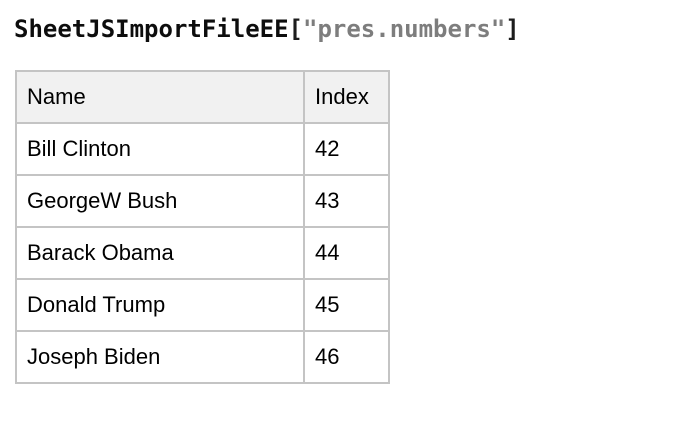  Describe the element at coordinates (151, 29) in the screenshot. I see `title-component-name: SheetJSImportFileEE` at that location.